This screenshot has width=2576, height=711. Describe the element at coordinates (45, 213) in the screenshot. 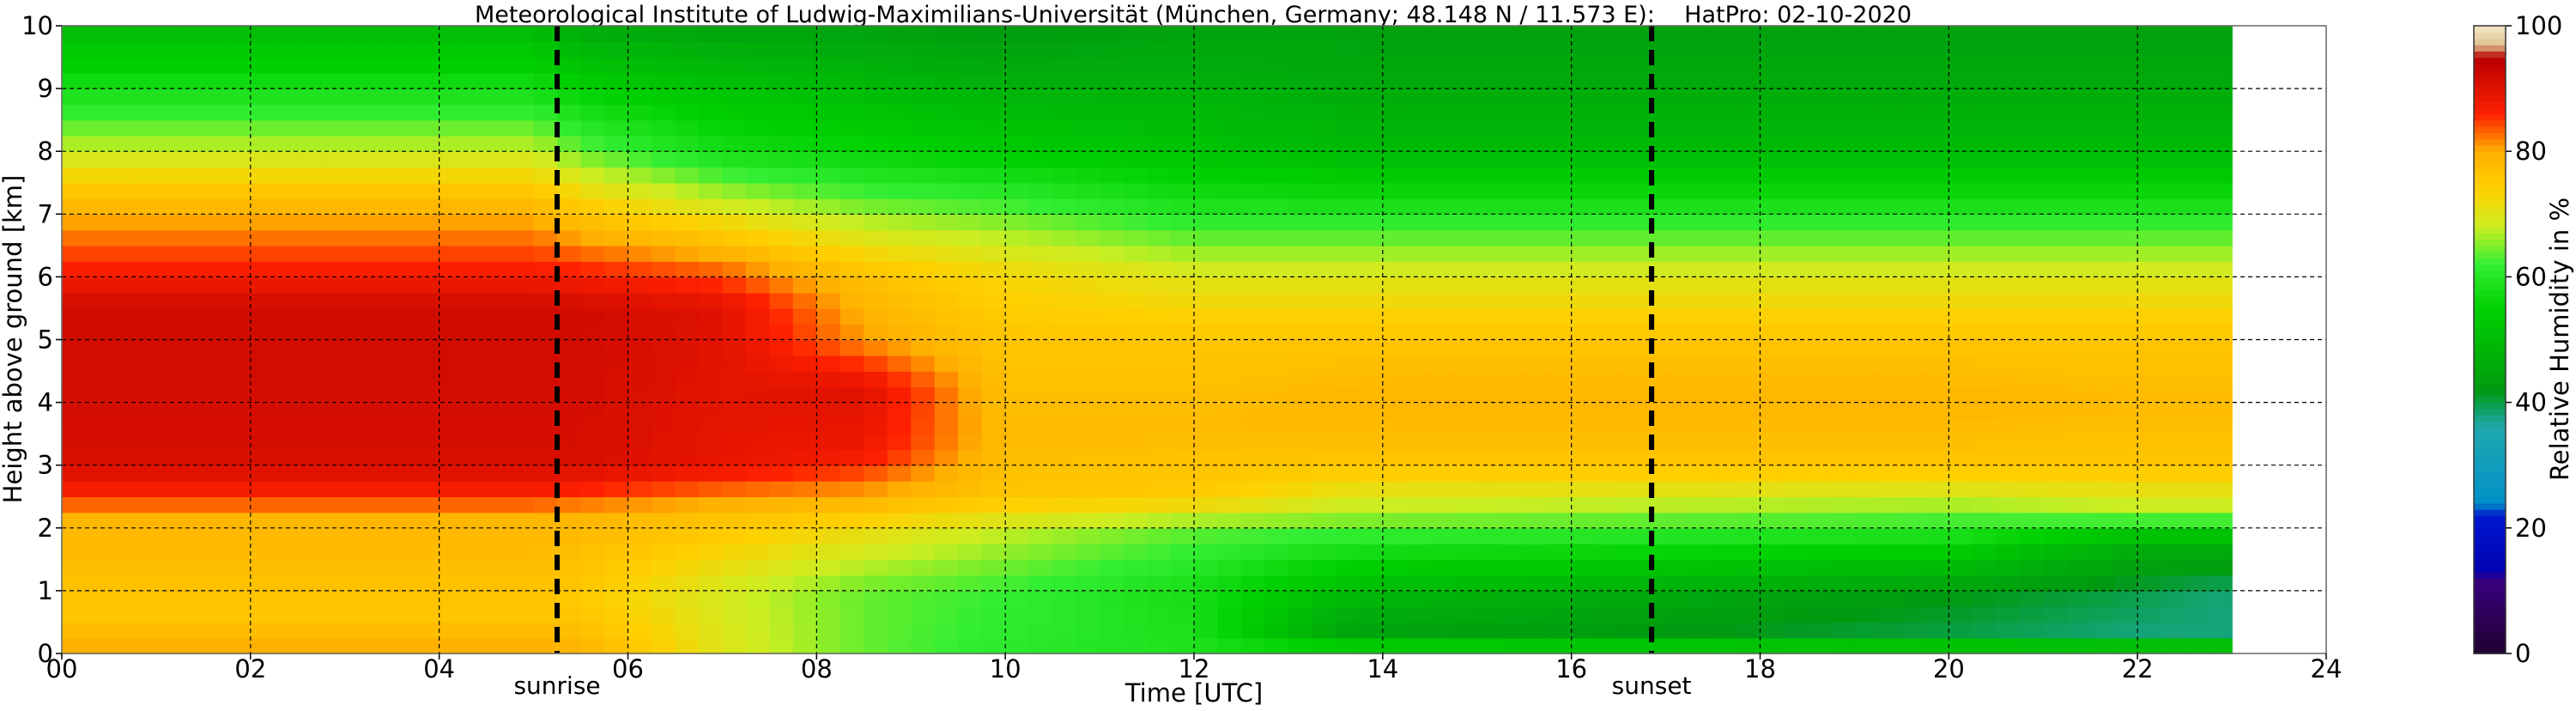

I see `y-tick-label: 7` at that location.